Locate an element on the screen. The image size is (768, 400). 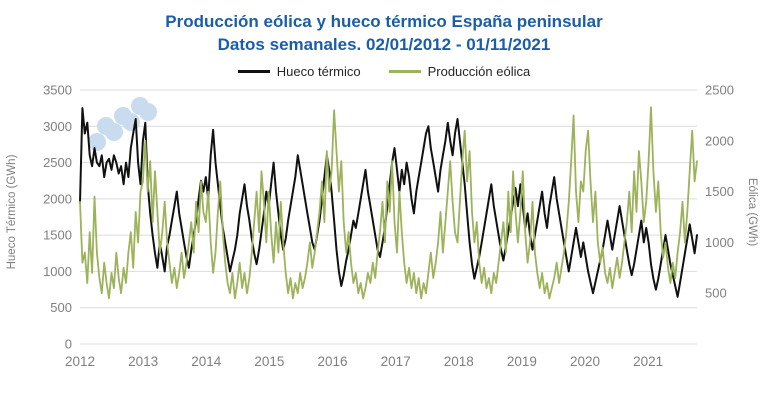
legend-item-produccion-eolica: Producción eólica is located at coordinates (459, 71).